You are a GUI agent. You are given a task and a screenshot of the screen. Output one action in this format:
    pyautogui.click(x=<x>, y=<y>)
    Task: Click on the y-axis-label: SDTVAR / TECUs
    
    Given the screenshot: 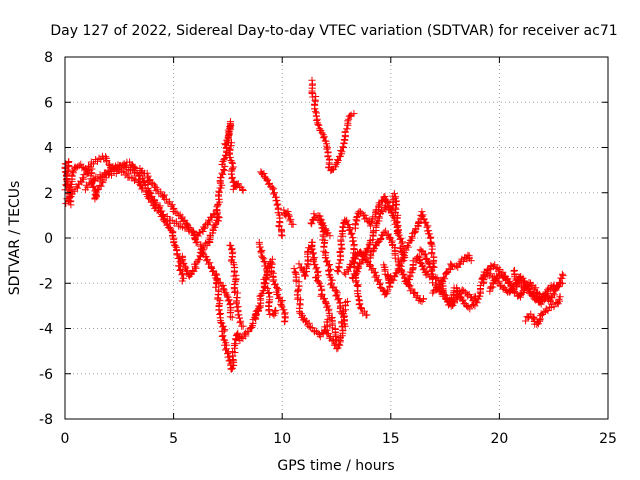 What is the action you would take?
    pyautogui.click(x=15, y=238)
    